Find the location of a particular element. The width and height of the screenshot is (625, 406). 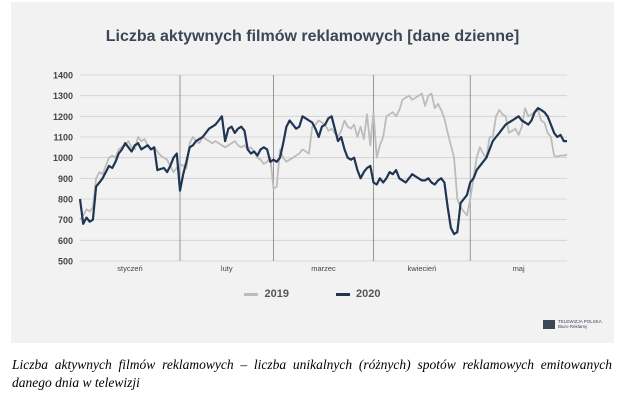

y-tick-label: 800 is located at coordinates (65, 200).